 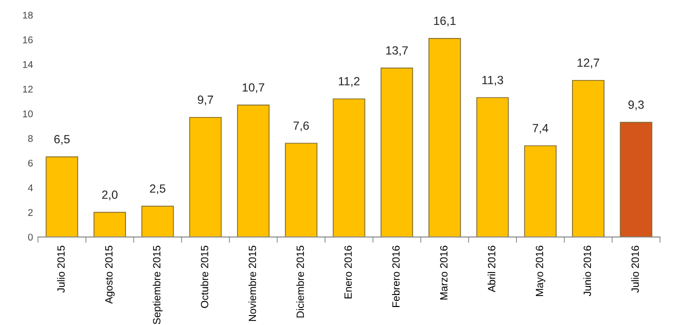 I want to click on y-tick-label: 4, so click(x=30, y=188).